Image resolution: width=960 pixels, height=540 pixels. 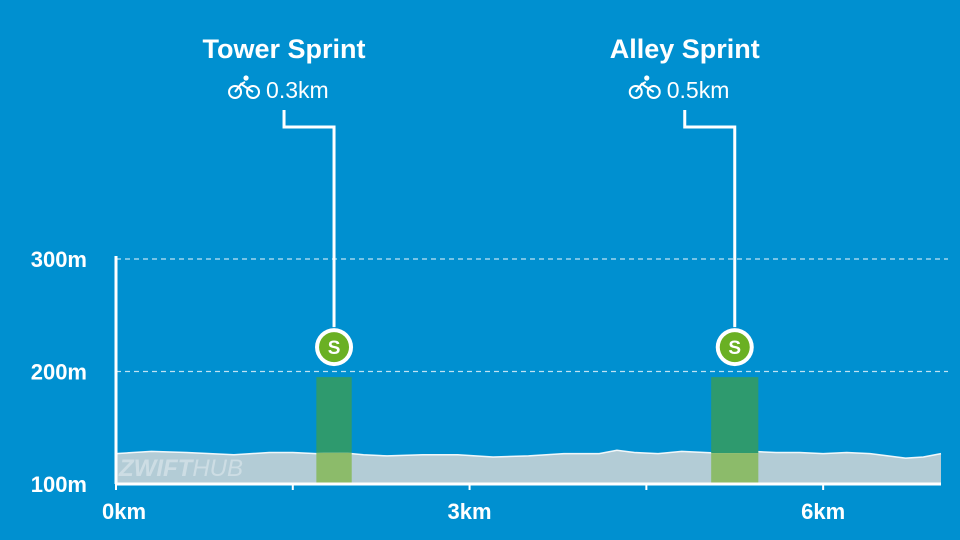 What do you see at coordinates (685, 49) in the screenshot?
I see `segment-title: Alley Sprint` at bounding box center [685, 49].